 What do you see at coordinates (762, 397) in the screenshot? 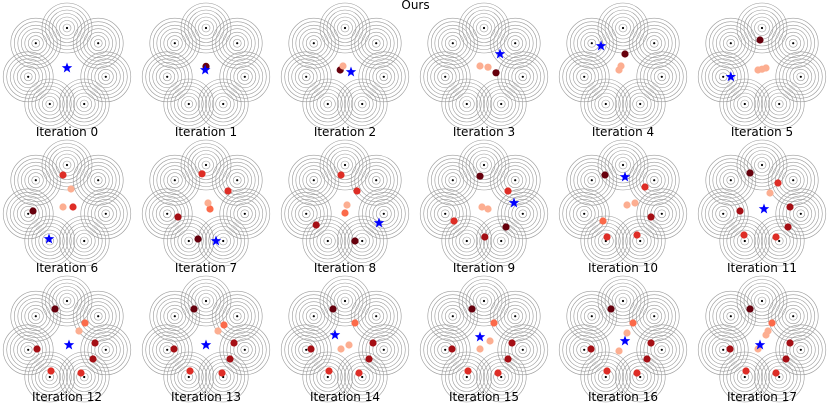
I see `panel-title: Iteration 17` at bounding box center [762, 397].